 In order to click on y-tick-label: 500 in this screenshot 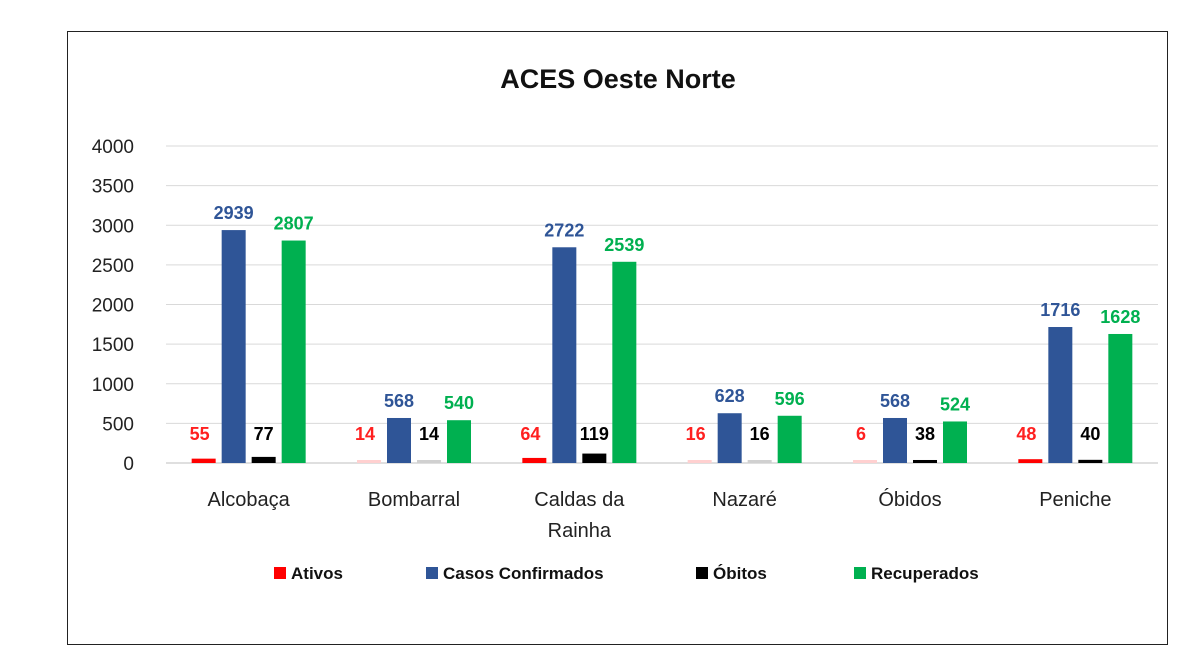, I will do `click(118, 424)`.